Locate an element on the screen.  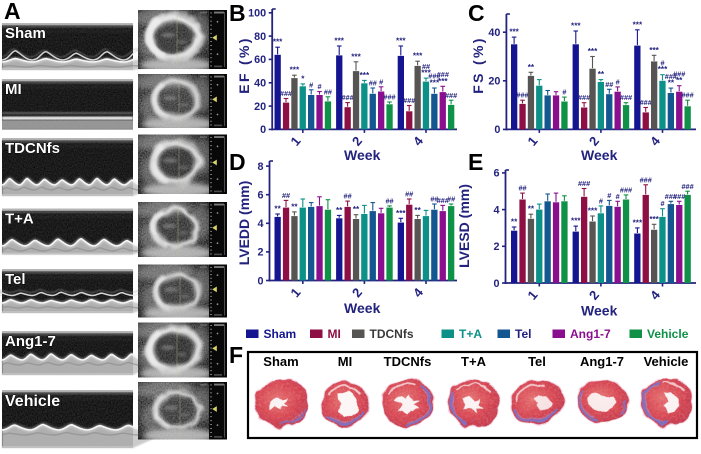
svg-text: F is located at coordinates (236, 355).